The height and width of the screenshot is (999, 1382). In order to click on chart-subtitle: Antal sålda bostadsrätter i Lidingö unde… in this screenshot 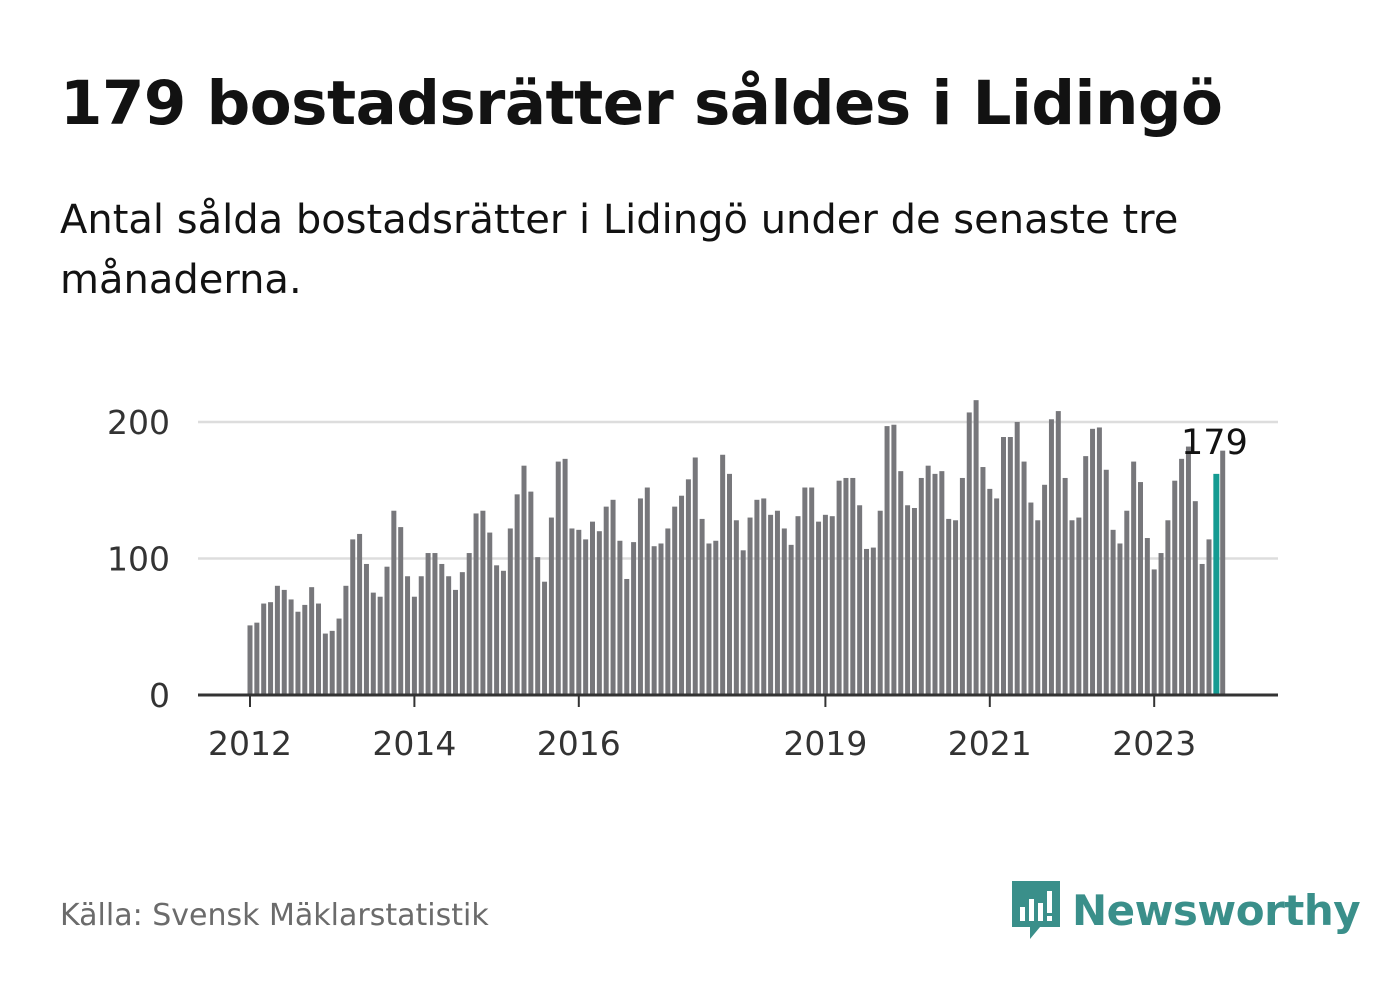, I will do `click(619, 250)`.